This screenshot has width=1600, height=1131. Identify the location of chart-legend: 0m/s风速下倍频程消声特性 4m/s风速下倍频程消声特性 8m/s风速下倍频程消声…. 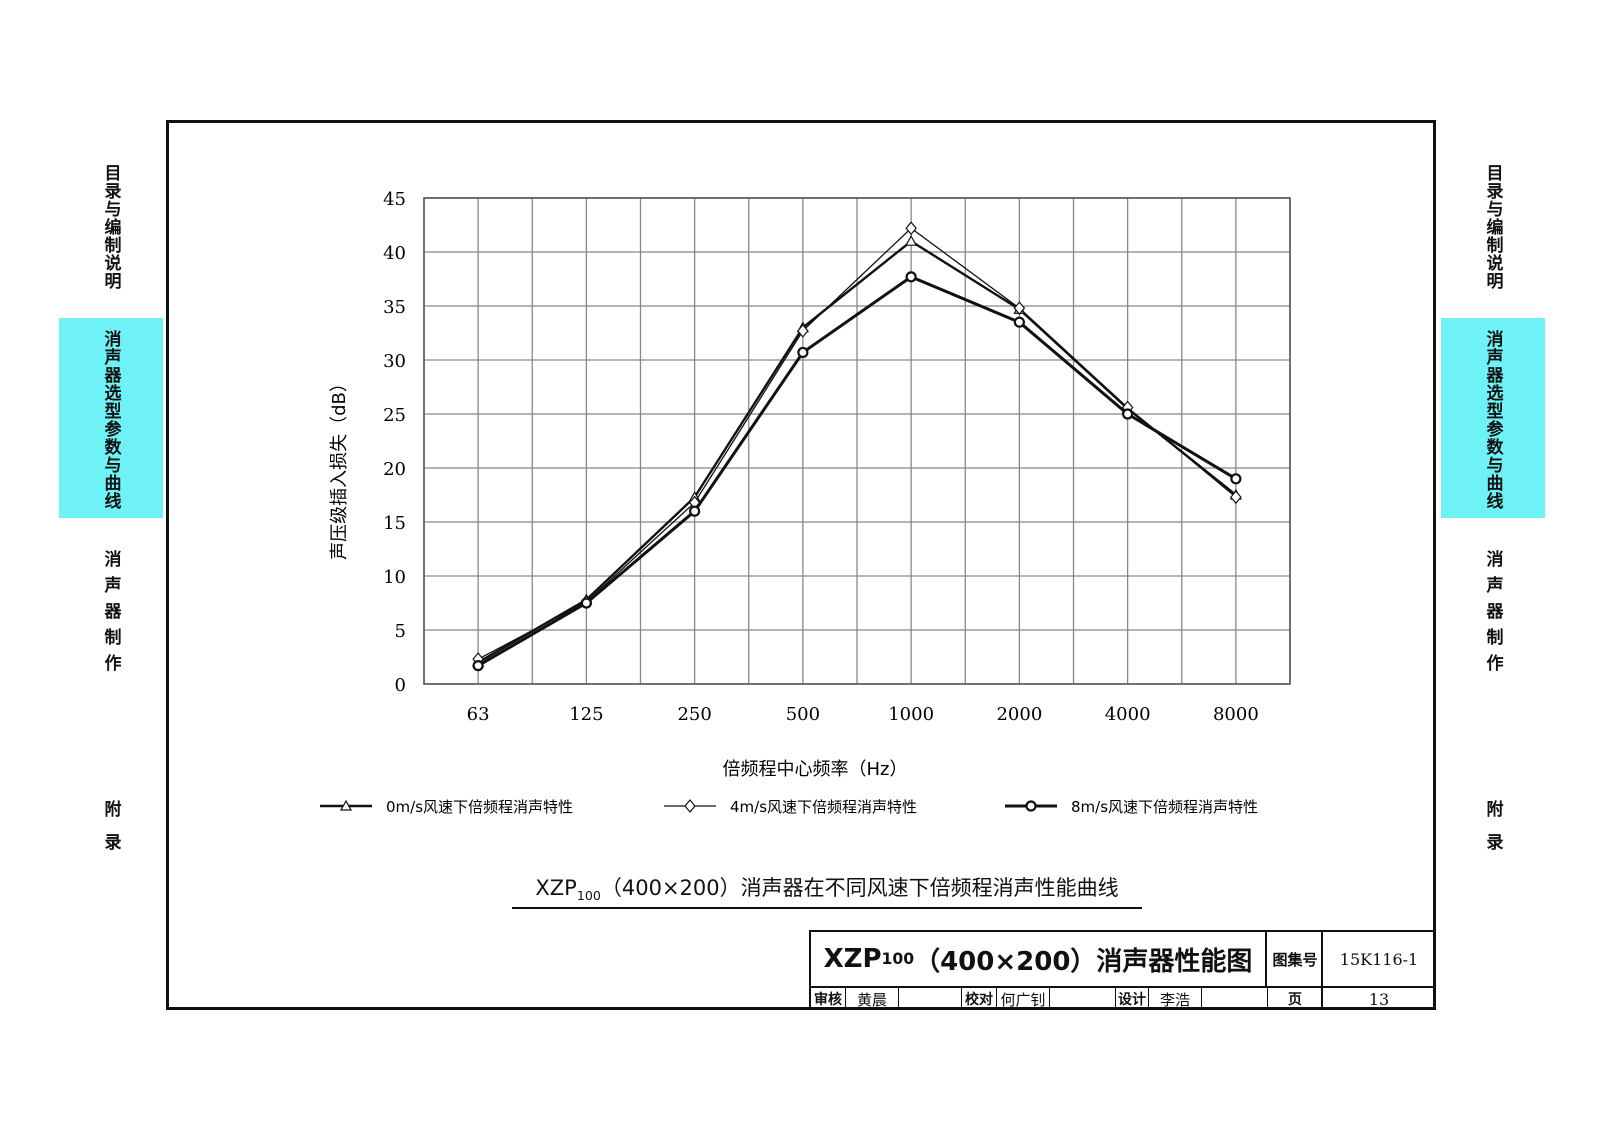
(789, 807).